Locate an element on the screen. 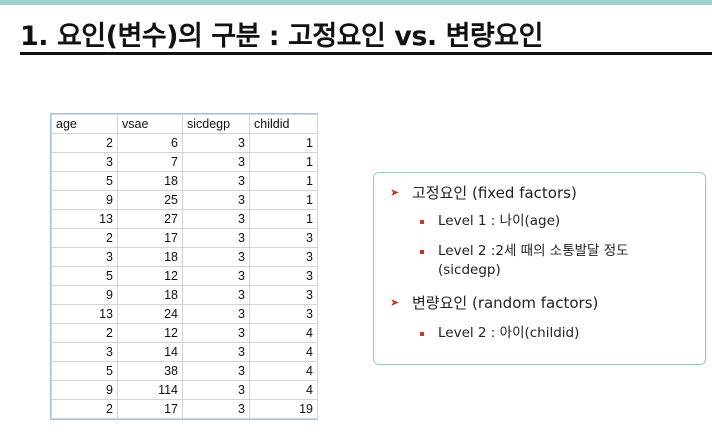 The image size is (712, 440). table-header-row: age vsae sicdegp childid is located at coordinates (184, 124).